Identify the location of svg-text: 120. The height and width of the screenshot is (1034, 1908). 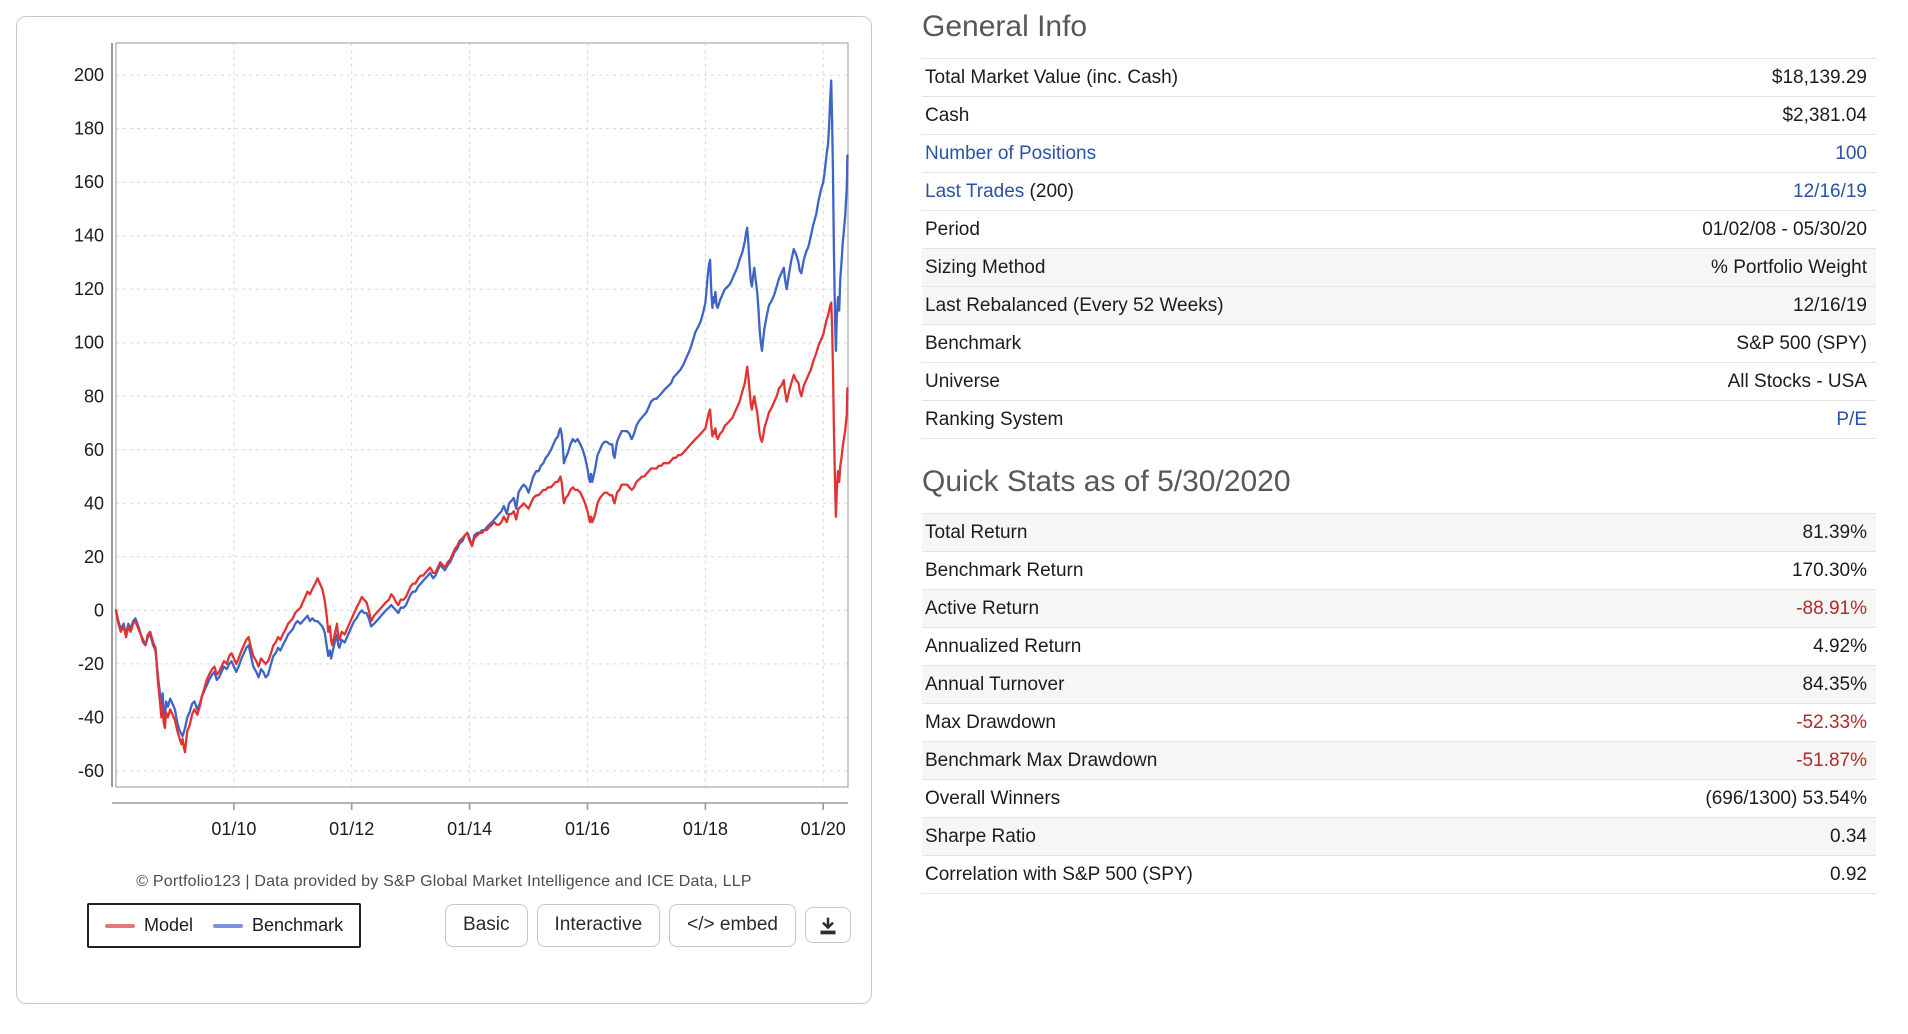
(89, 289).